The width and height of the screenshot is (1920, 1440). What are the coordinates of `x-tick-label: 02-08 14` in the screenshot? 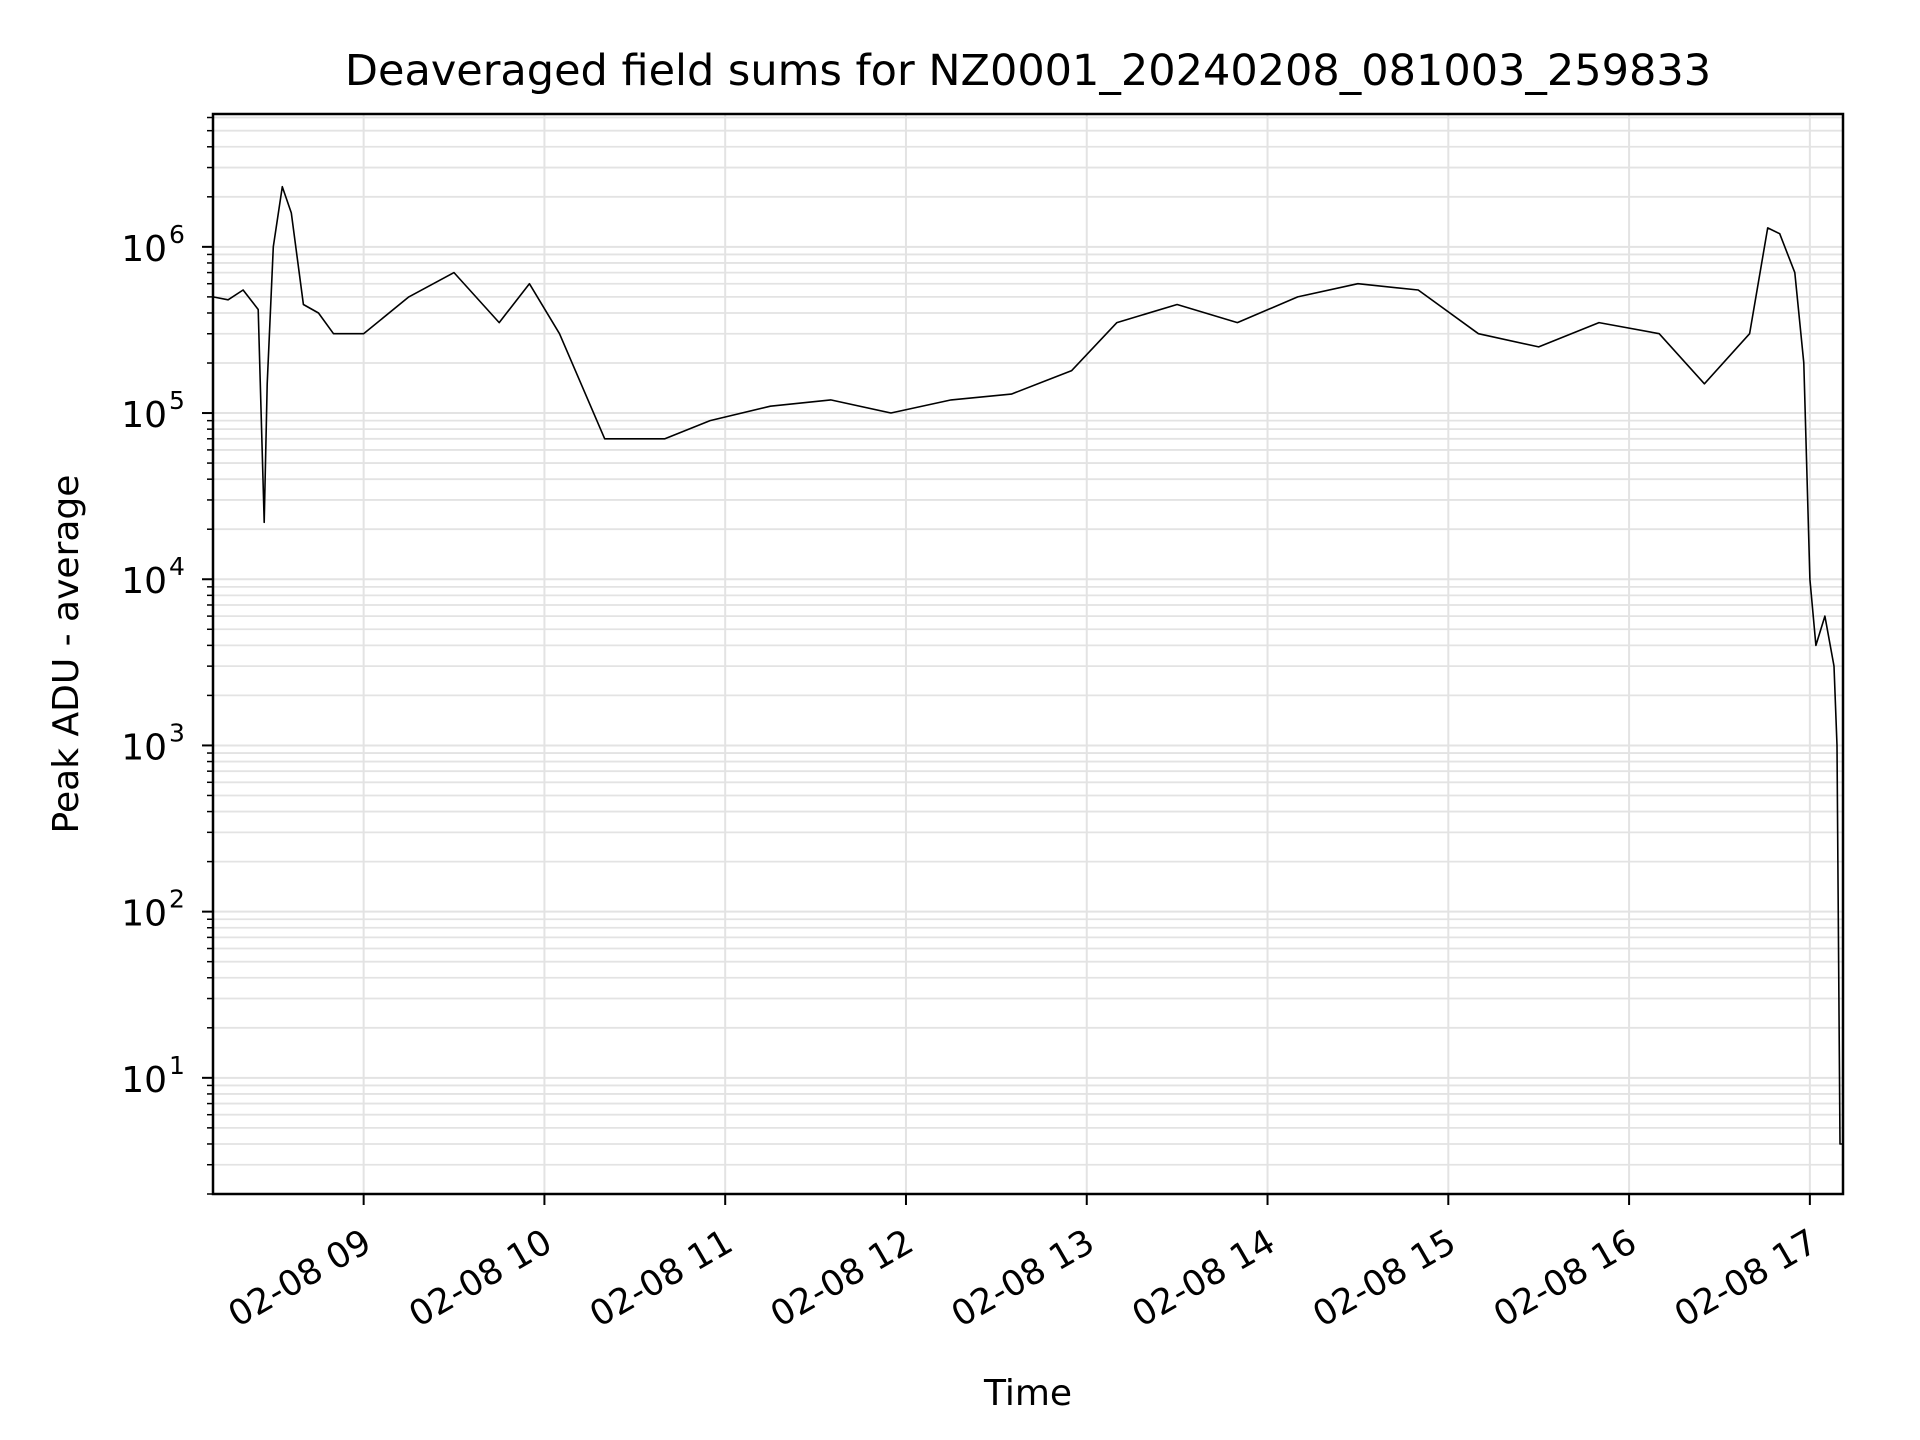 It's located at (1204, 1278).